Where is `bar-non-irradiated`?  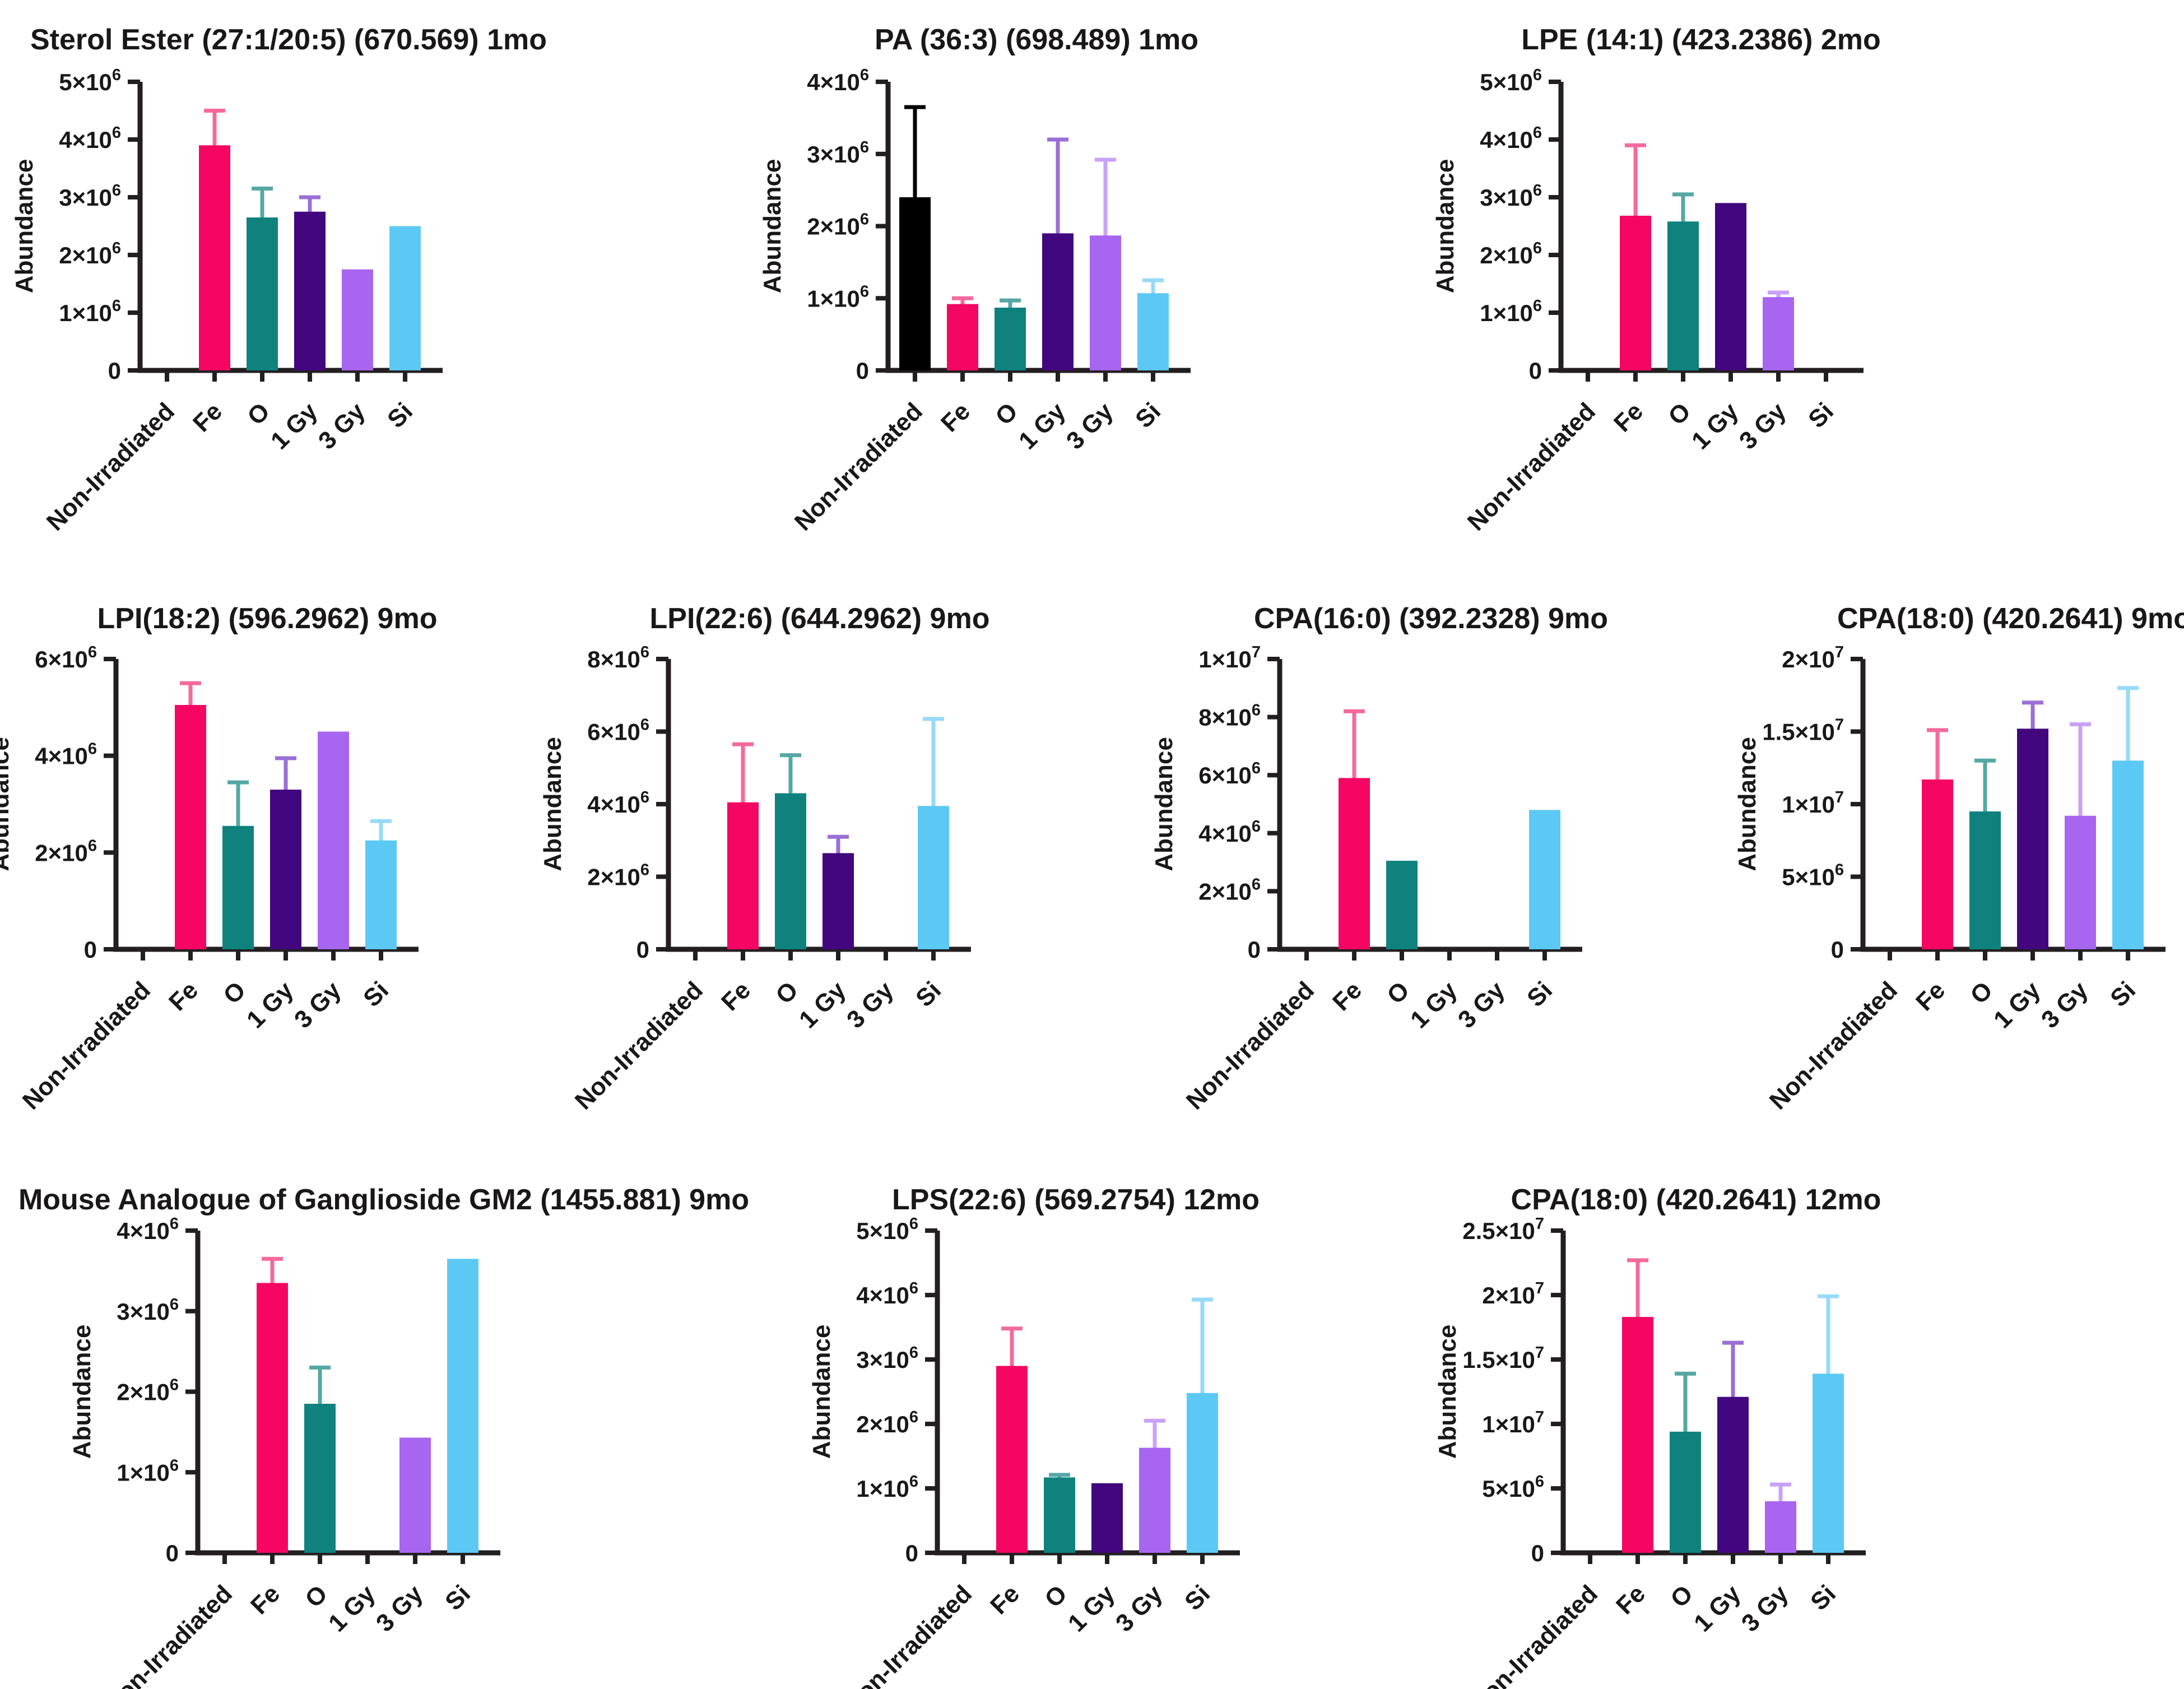 bar-non-irradiated is located at coordinates (915, 283).